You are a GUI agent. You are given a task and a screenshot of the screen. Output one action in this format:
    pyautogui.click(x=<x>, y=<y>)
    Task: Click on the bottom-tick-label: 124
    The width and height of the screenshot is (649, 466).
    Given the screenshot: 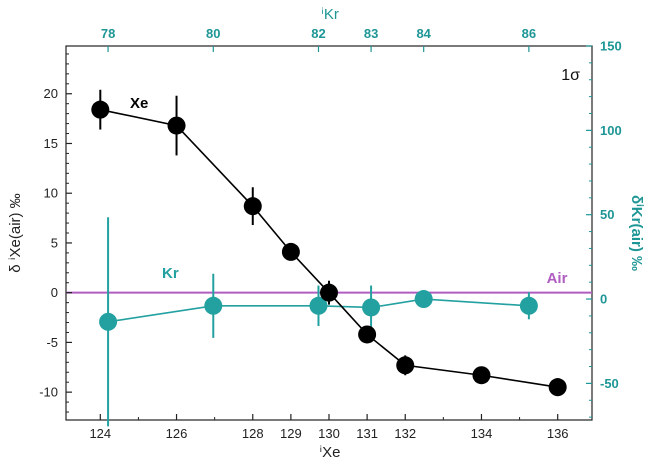 What is the action you would take?
    pyautogui.click(x=100, y=433)
    